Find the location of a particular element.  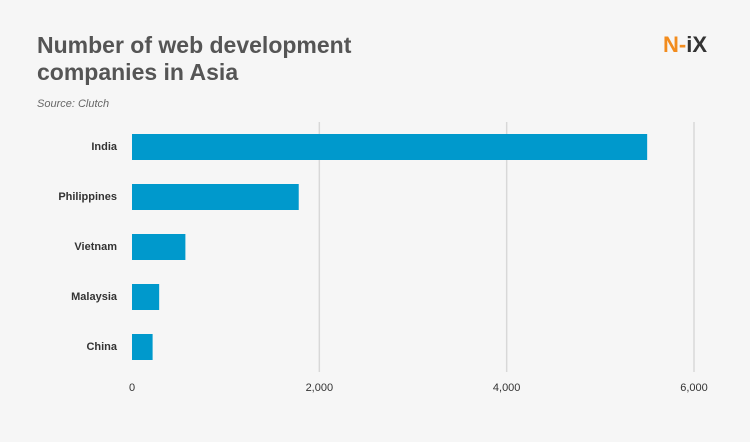

x-tick-label: 6,000 is located at coordinates (694, 388).